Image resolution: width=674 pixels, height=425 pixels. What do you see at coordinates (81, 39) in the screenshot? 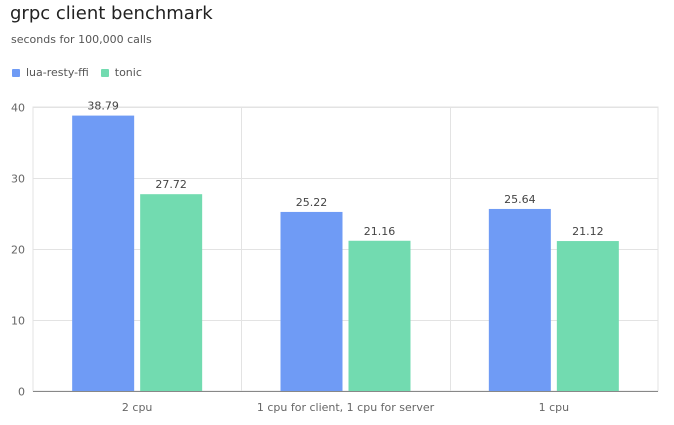
I see `chart-subtitle: seconds for 100,000 calls` at bounding box center [81, 39].